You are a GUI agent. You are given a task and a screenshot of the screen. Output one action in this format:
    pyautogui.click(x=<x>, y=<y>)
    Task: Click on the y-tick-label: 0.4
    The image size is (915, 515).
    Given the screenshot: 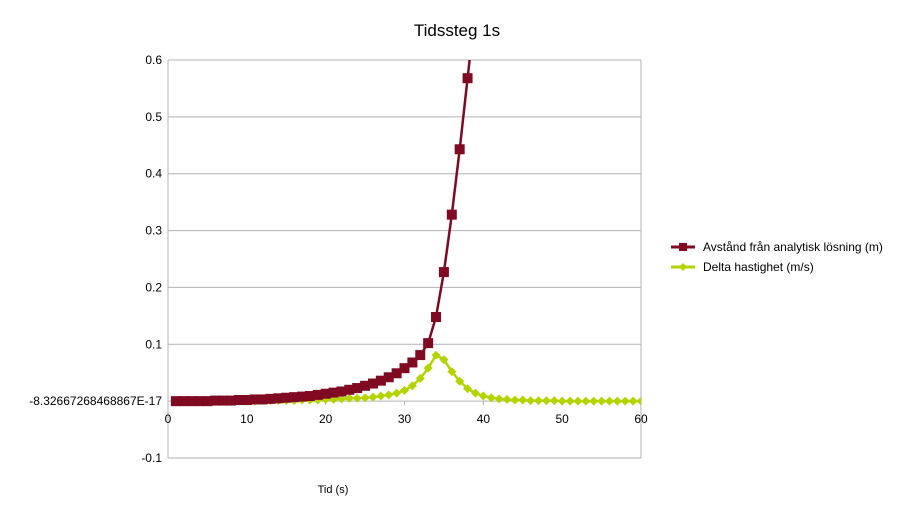 What is the action you would take?
    pyautogui.click(x=153, y=174)
    